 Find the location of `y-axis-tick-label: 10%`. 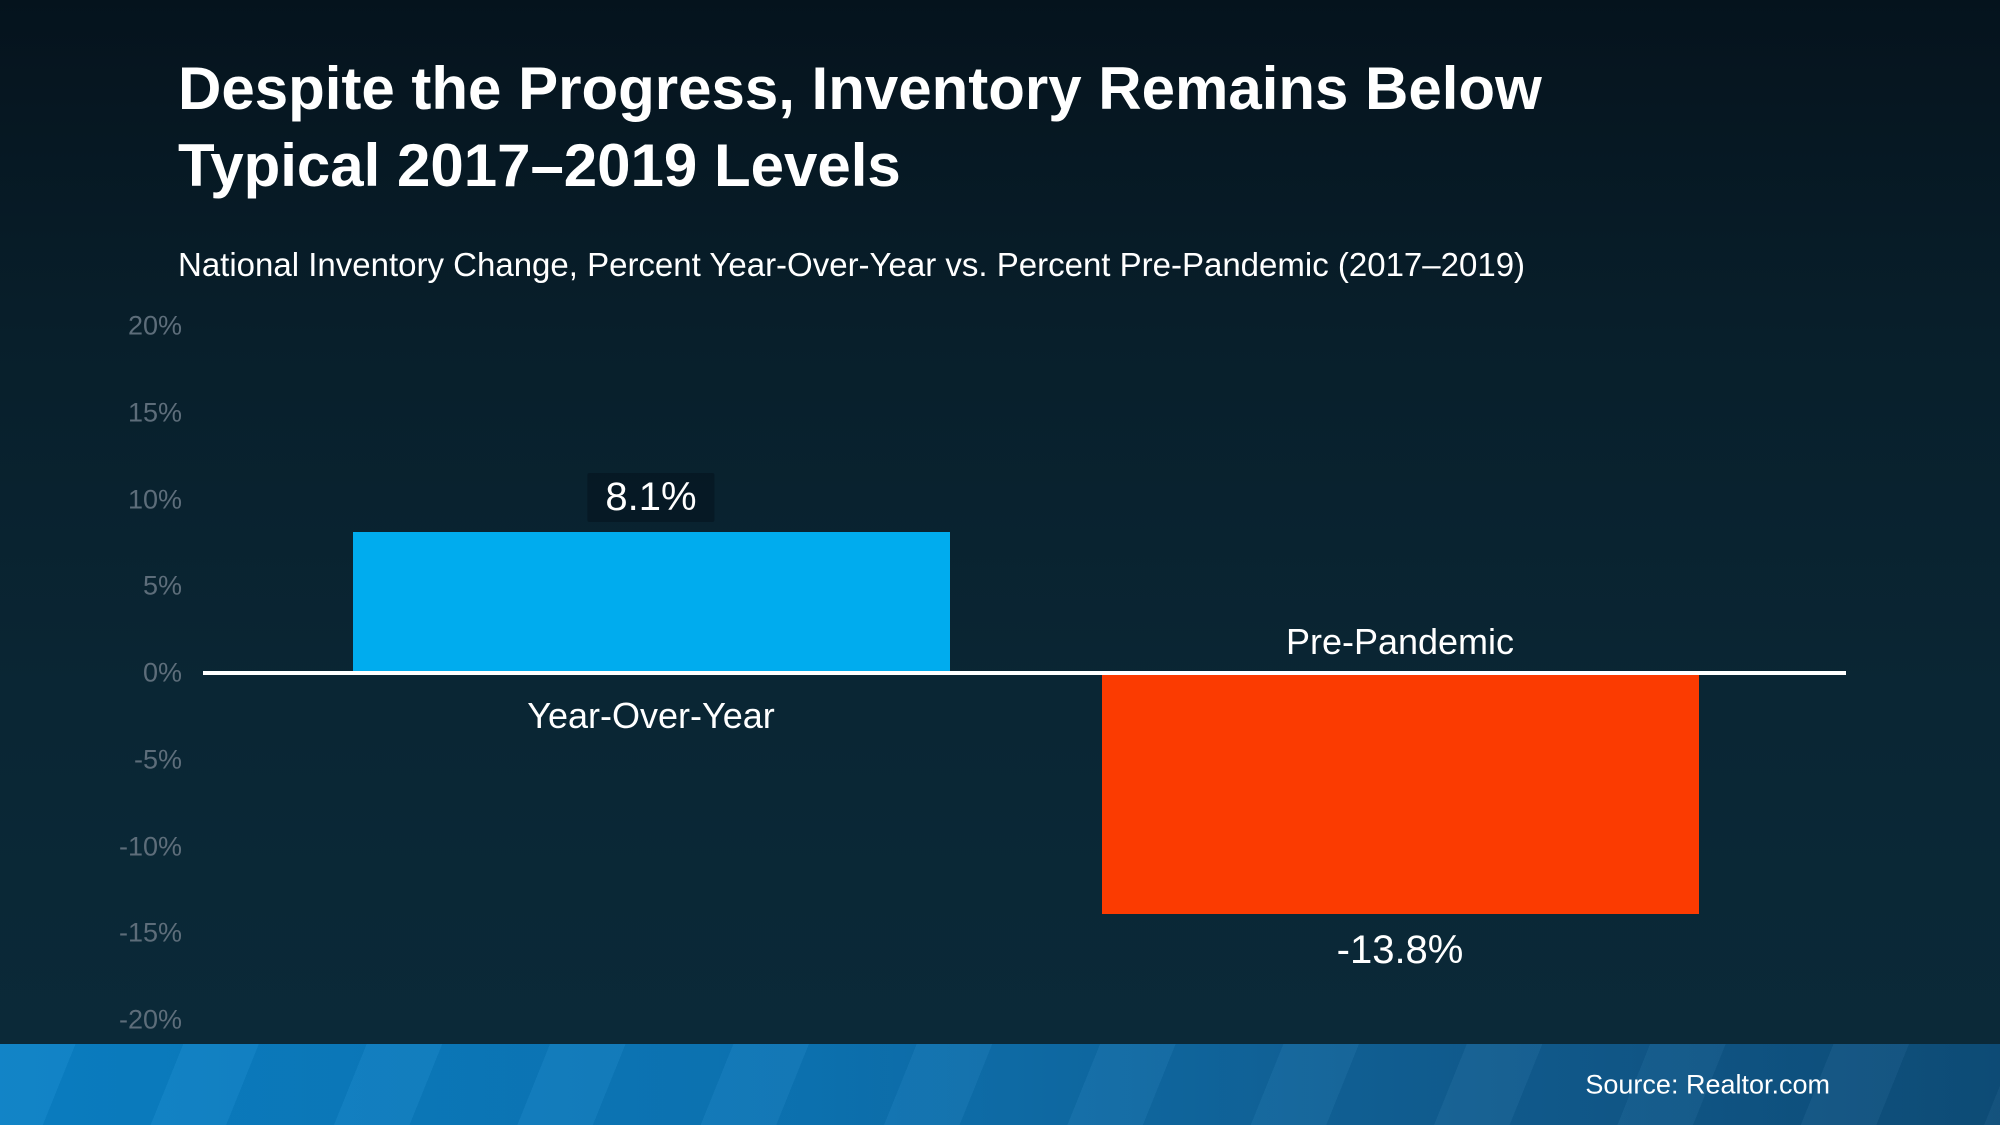

y-axis-tick-label: 10% is located at coordinates (154, 499).